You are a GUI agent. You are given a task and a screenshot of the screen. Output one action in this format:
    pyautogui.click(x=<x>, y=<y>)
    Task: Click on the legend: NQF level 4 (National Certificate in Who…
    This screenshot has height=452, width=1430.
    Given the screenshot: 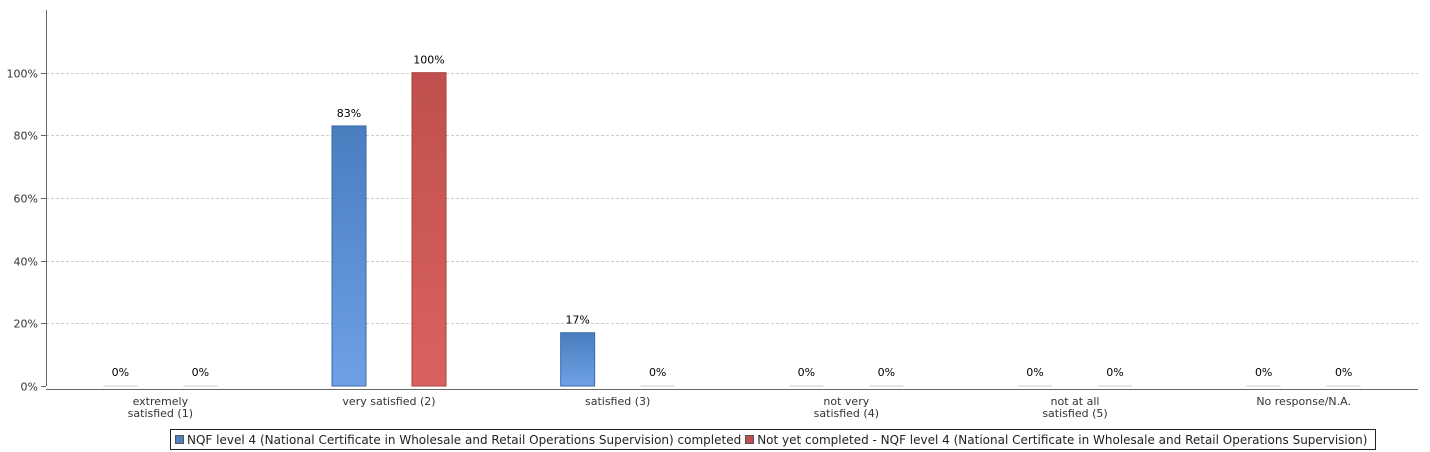 What is the action you would take?
    pyautogui.click(x=773, y=439)
    